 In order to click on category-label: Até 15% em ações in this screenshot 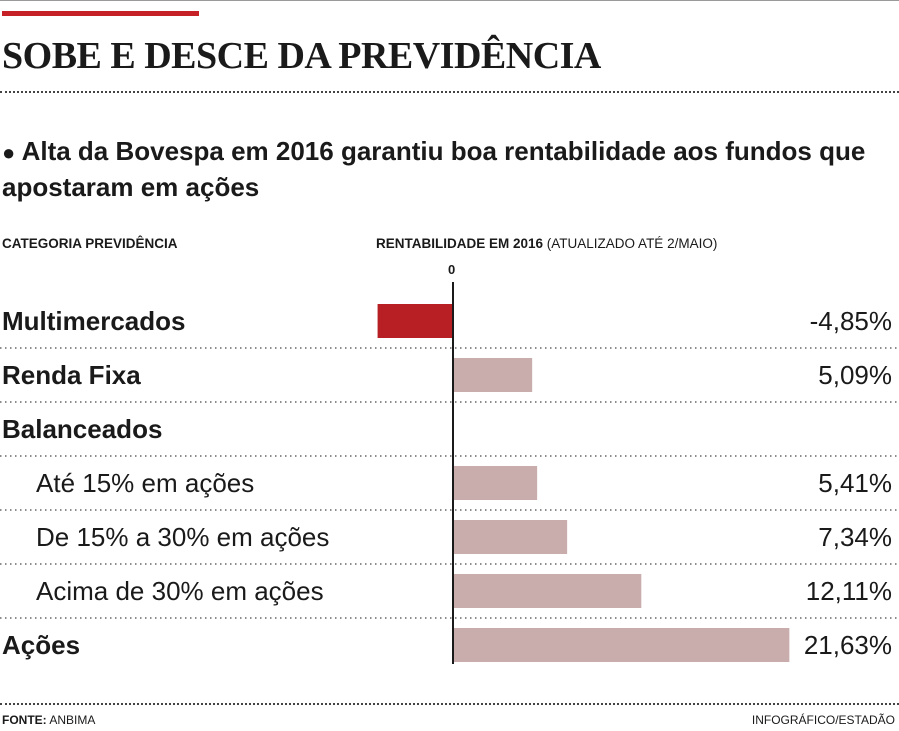, I will do `click(145, 483)`.